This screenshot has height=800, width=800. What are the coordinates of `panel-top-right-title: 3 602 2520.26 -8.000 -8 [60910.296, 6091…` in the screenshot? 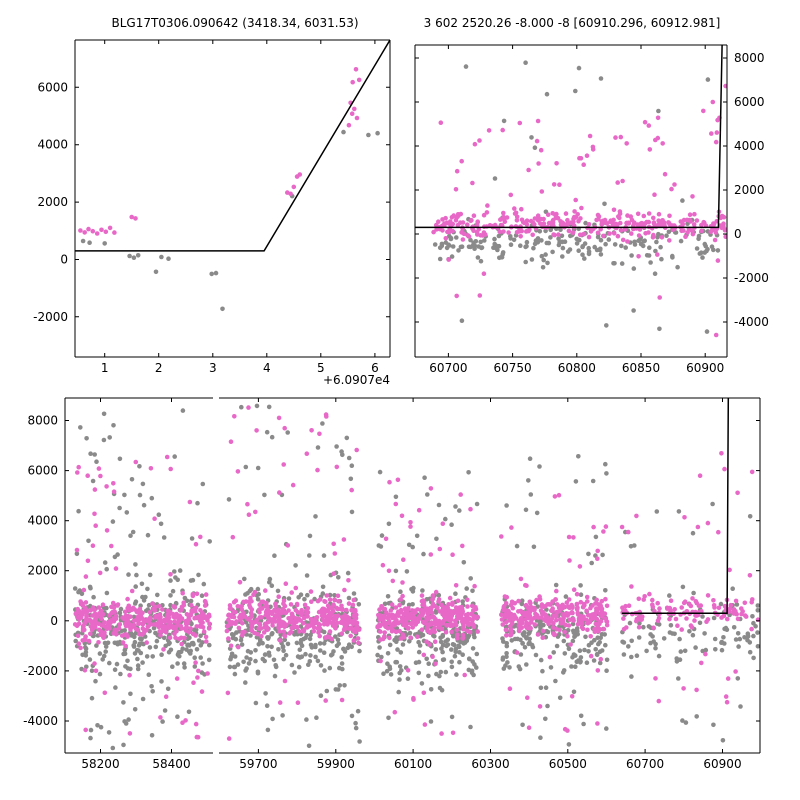 It's located at (572, 23).